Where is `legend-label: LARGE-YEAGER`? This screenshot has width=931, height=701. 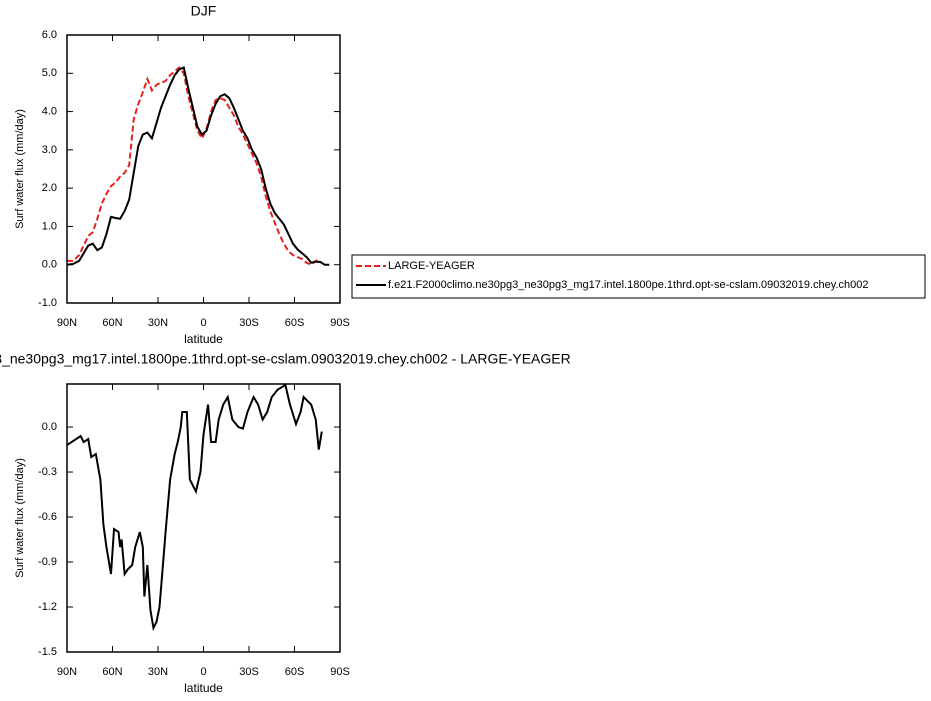
legend-label: LARGE-YEAGER is located at coordinates (431, 266).